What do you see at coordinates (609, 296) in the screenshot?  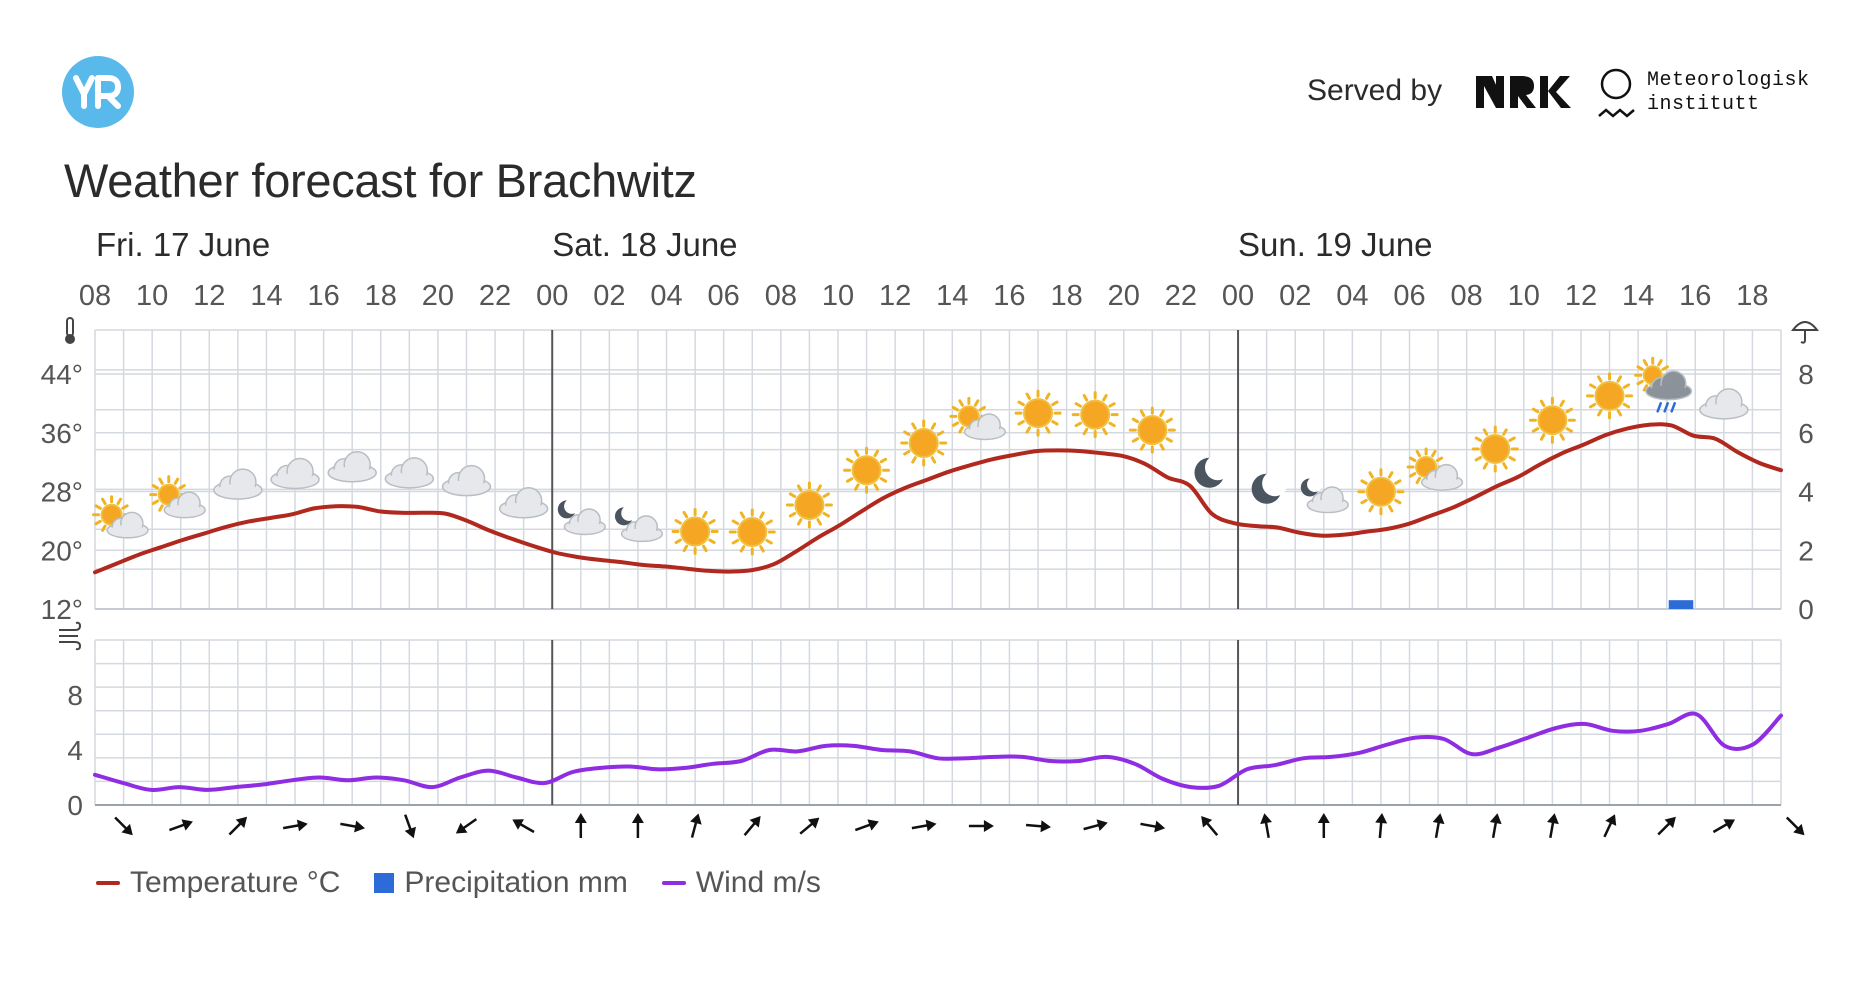 I see `hour-label: 02` at bounding box center [609, 296].